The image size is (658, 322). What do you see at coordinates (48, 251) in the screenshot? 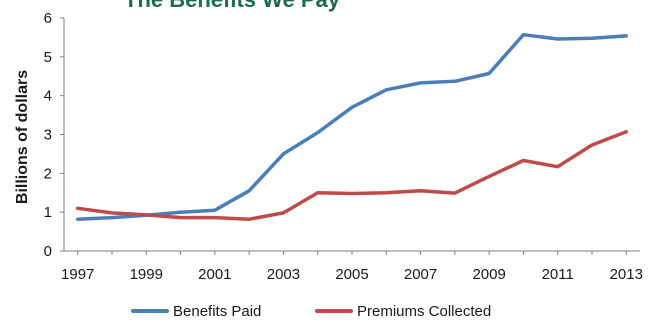
I see `y-tick-label: 0` at bounding box center [48, 251].